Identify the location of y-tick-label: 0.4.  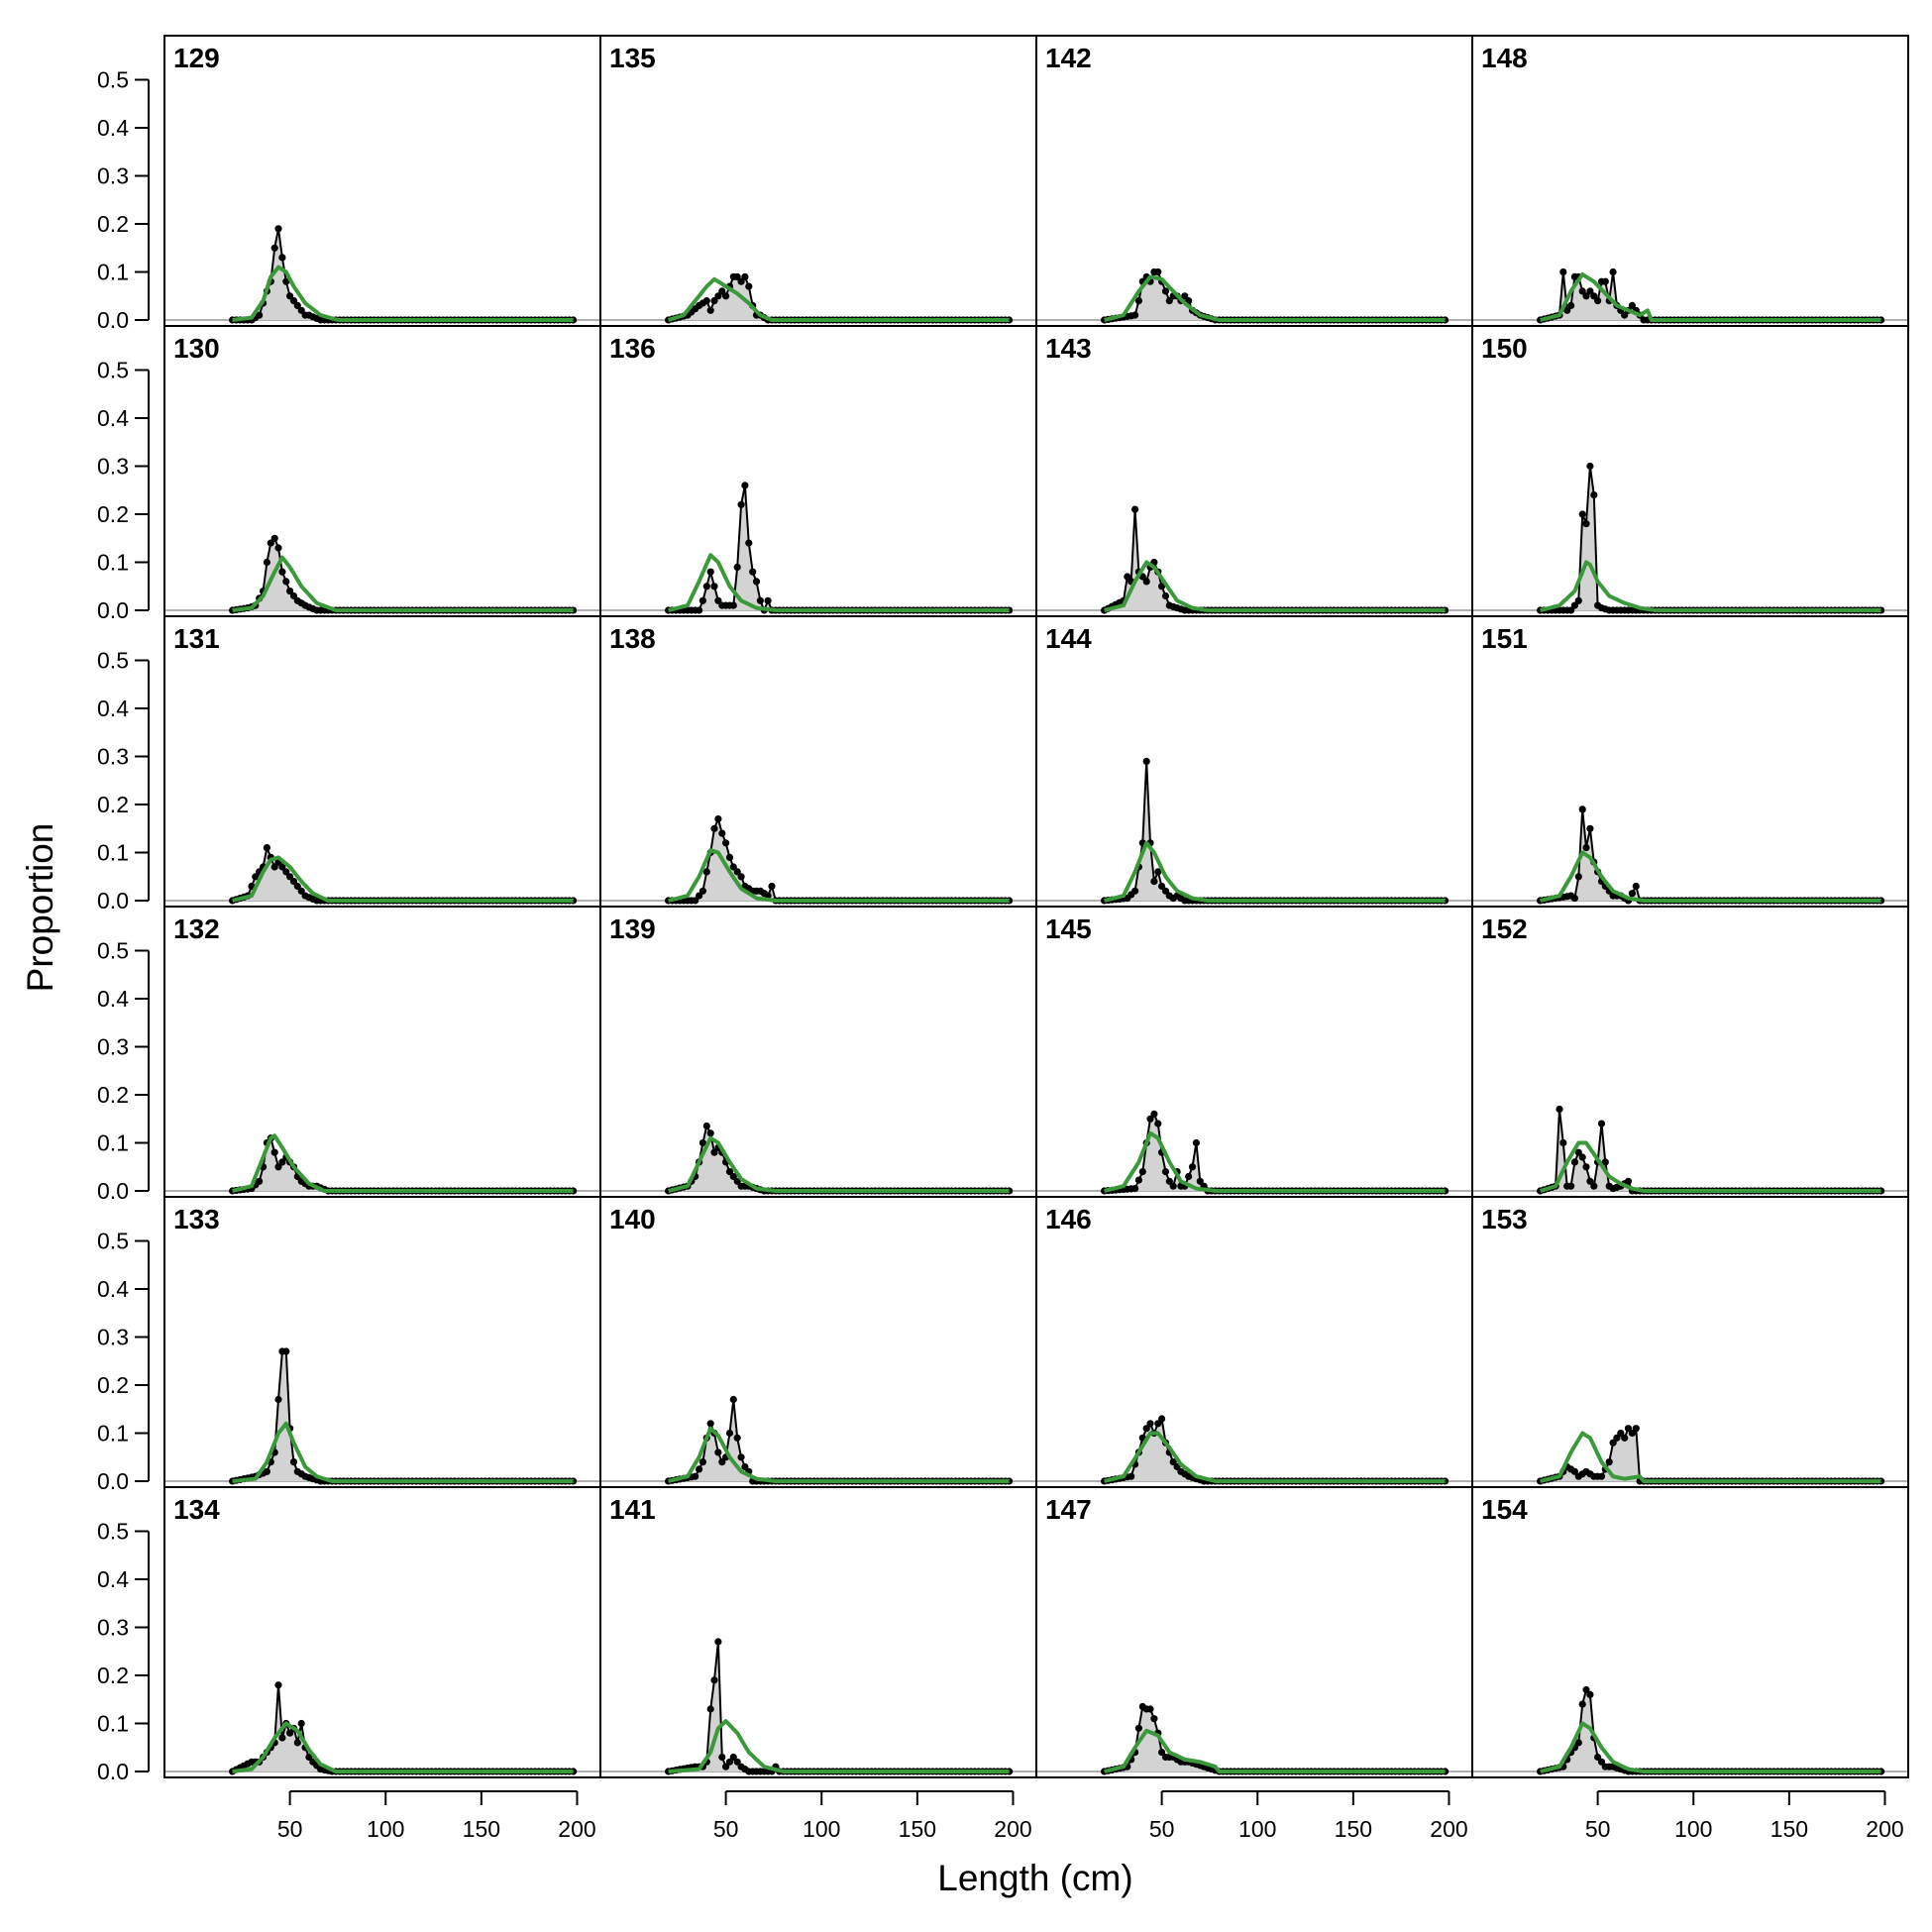
(113, 418).